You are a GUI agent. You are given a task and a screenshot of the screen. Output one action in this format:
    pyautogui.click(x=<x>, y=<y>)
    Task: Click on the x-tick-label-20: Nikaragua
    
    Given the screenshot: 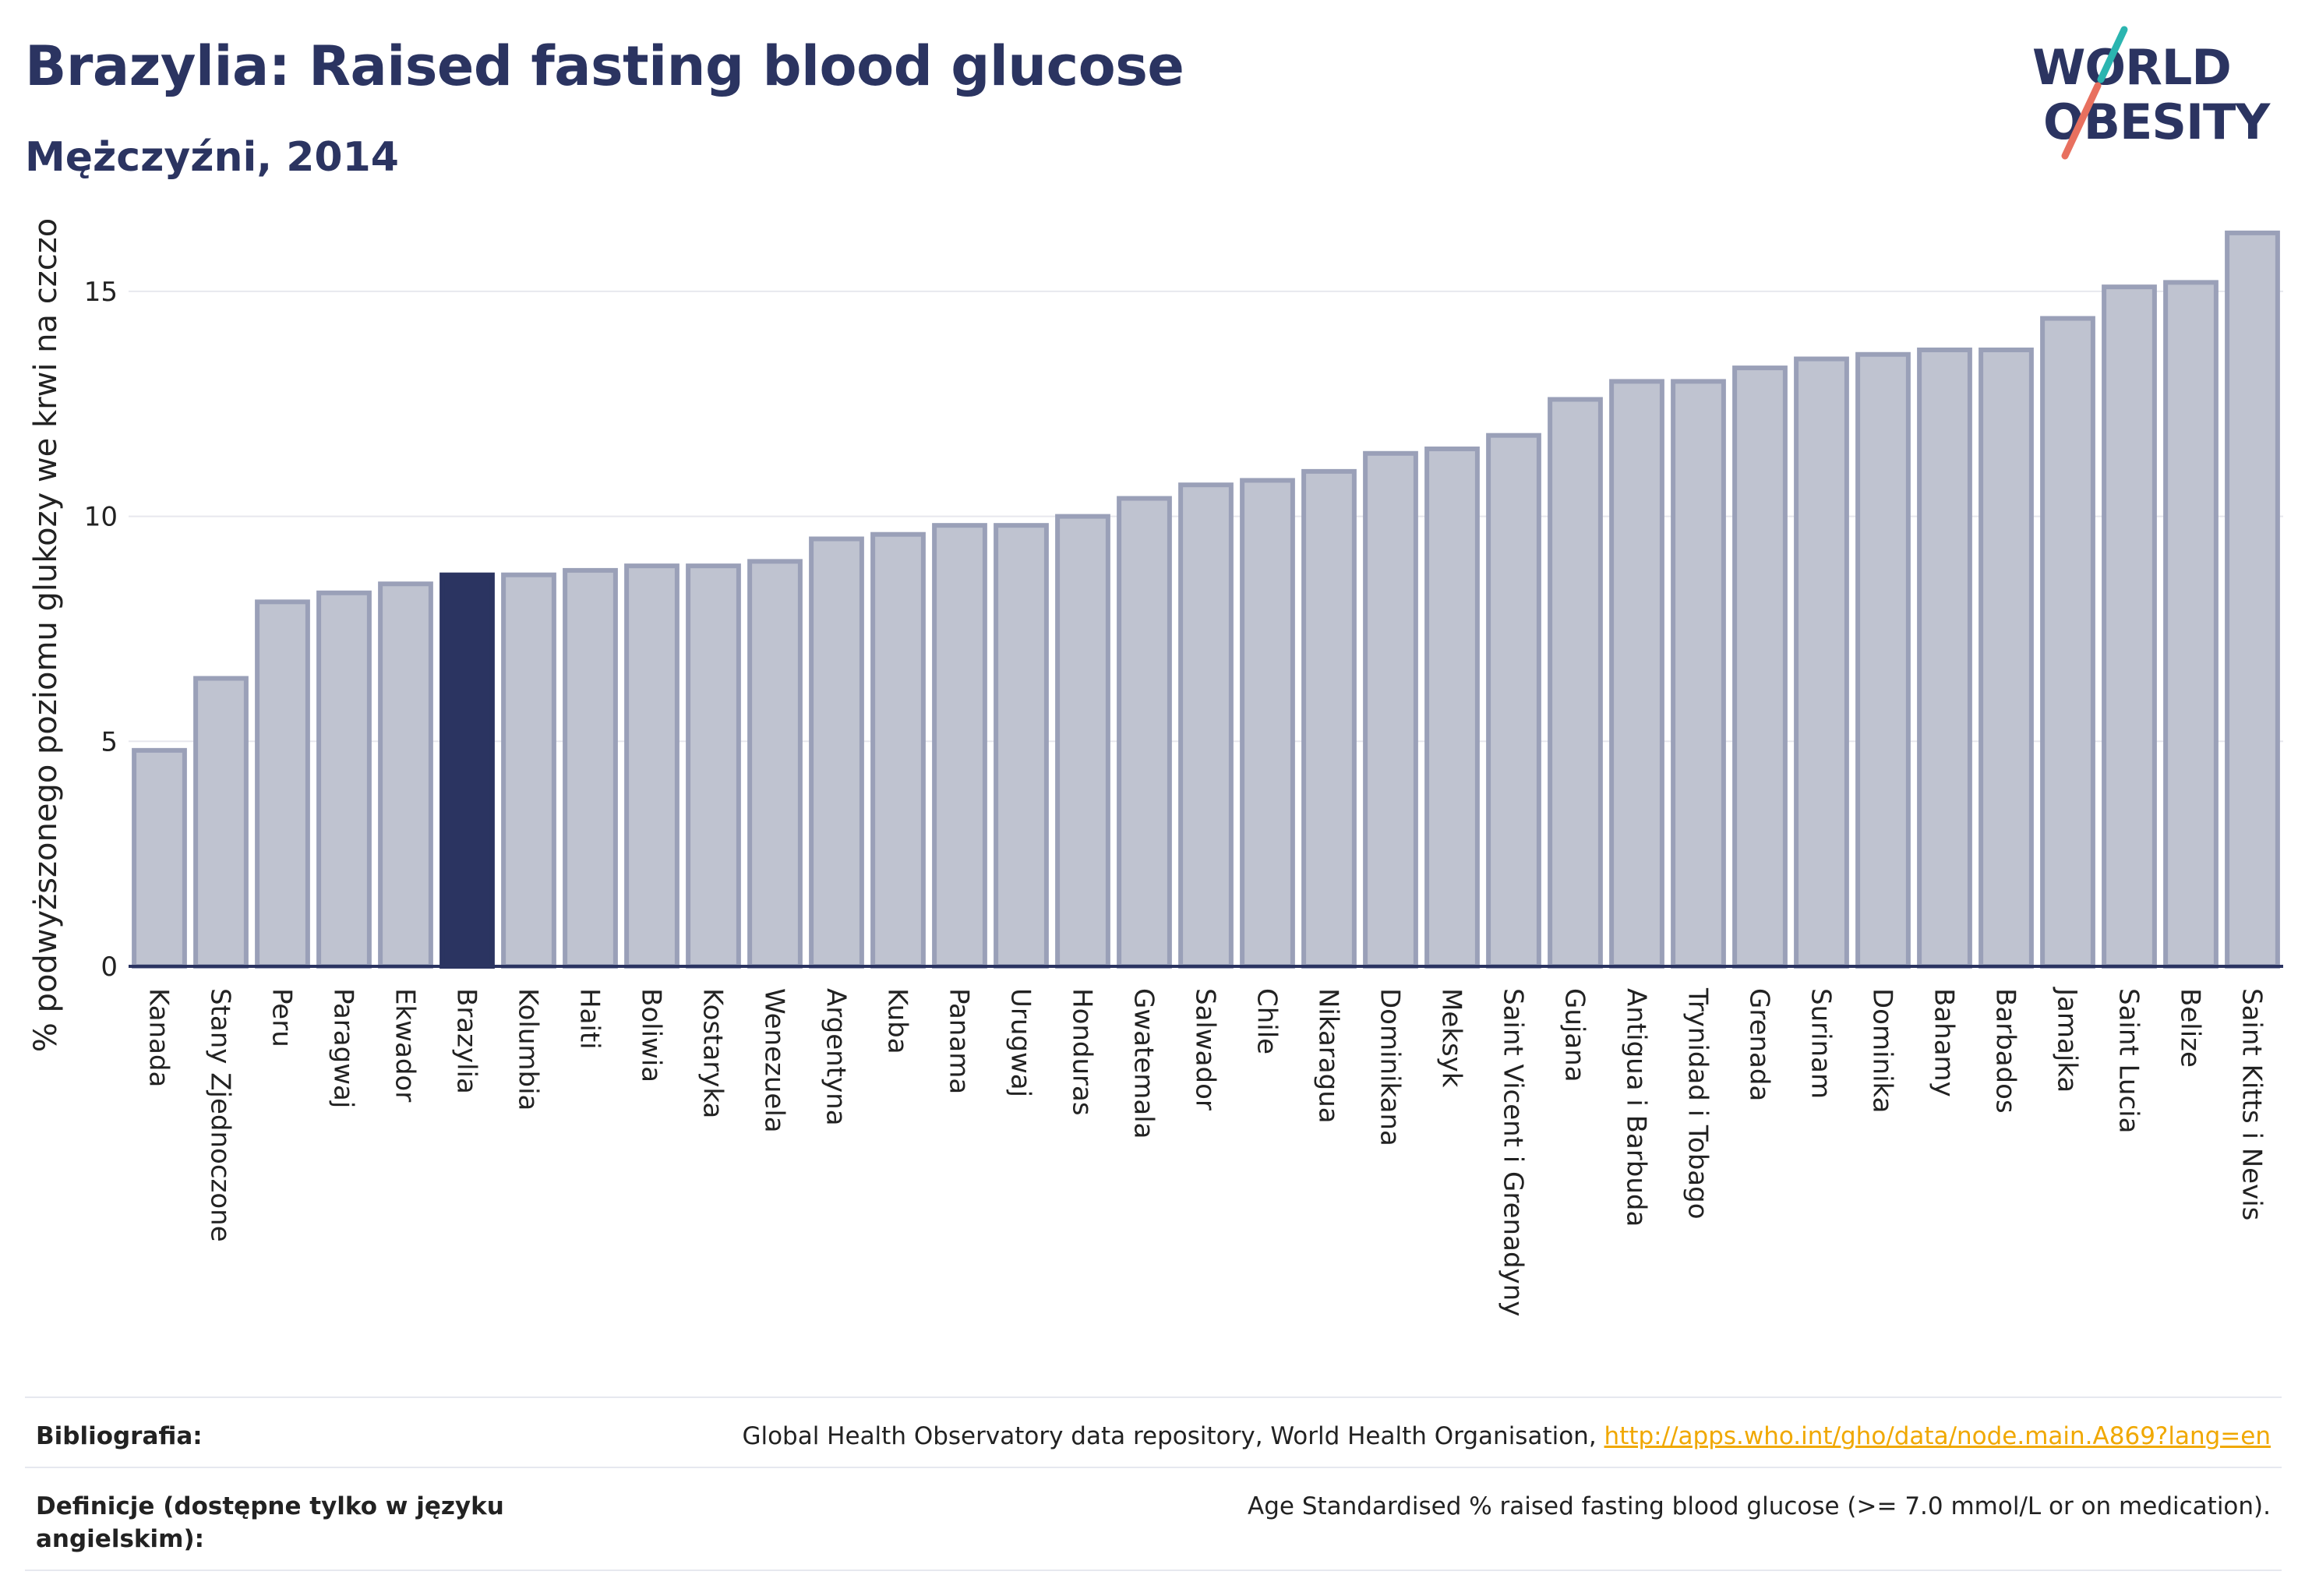 What is the action you would take?
    pyautogui.click(x=1328, y=1056)
    